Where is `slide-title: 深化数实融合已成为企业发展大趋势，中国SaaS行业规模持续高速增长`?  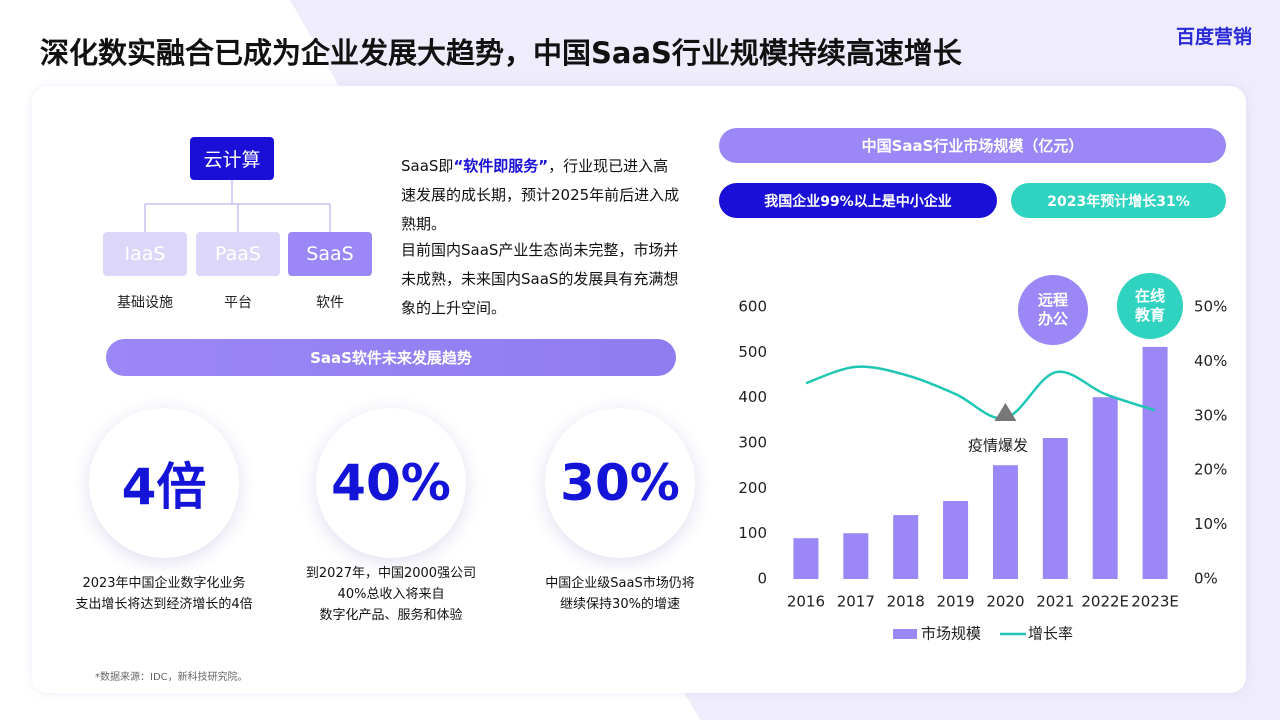
slide-title: 深化数实融合已成为企业发展大趋势，中国SaaS行业规模持续高速增长 is located at coordinates (501, 53).